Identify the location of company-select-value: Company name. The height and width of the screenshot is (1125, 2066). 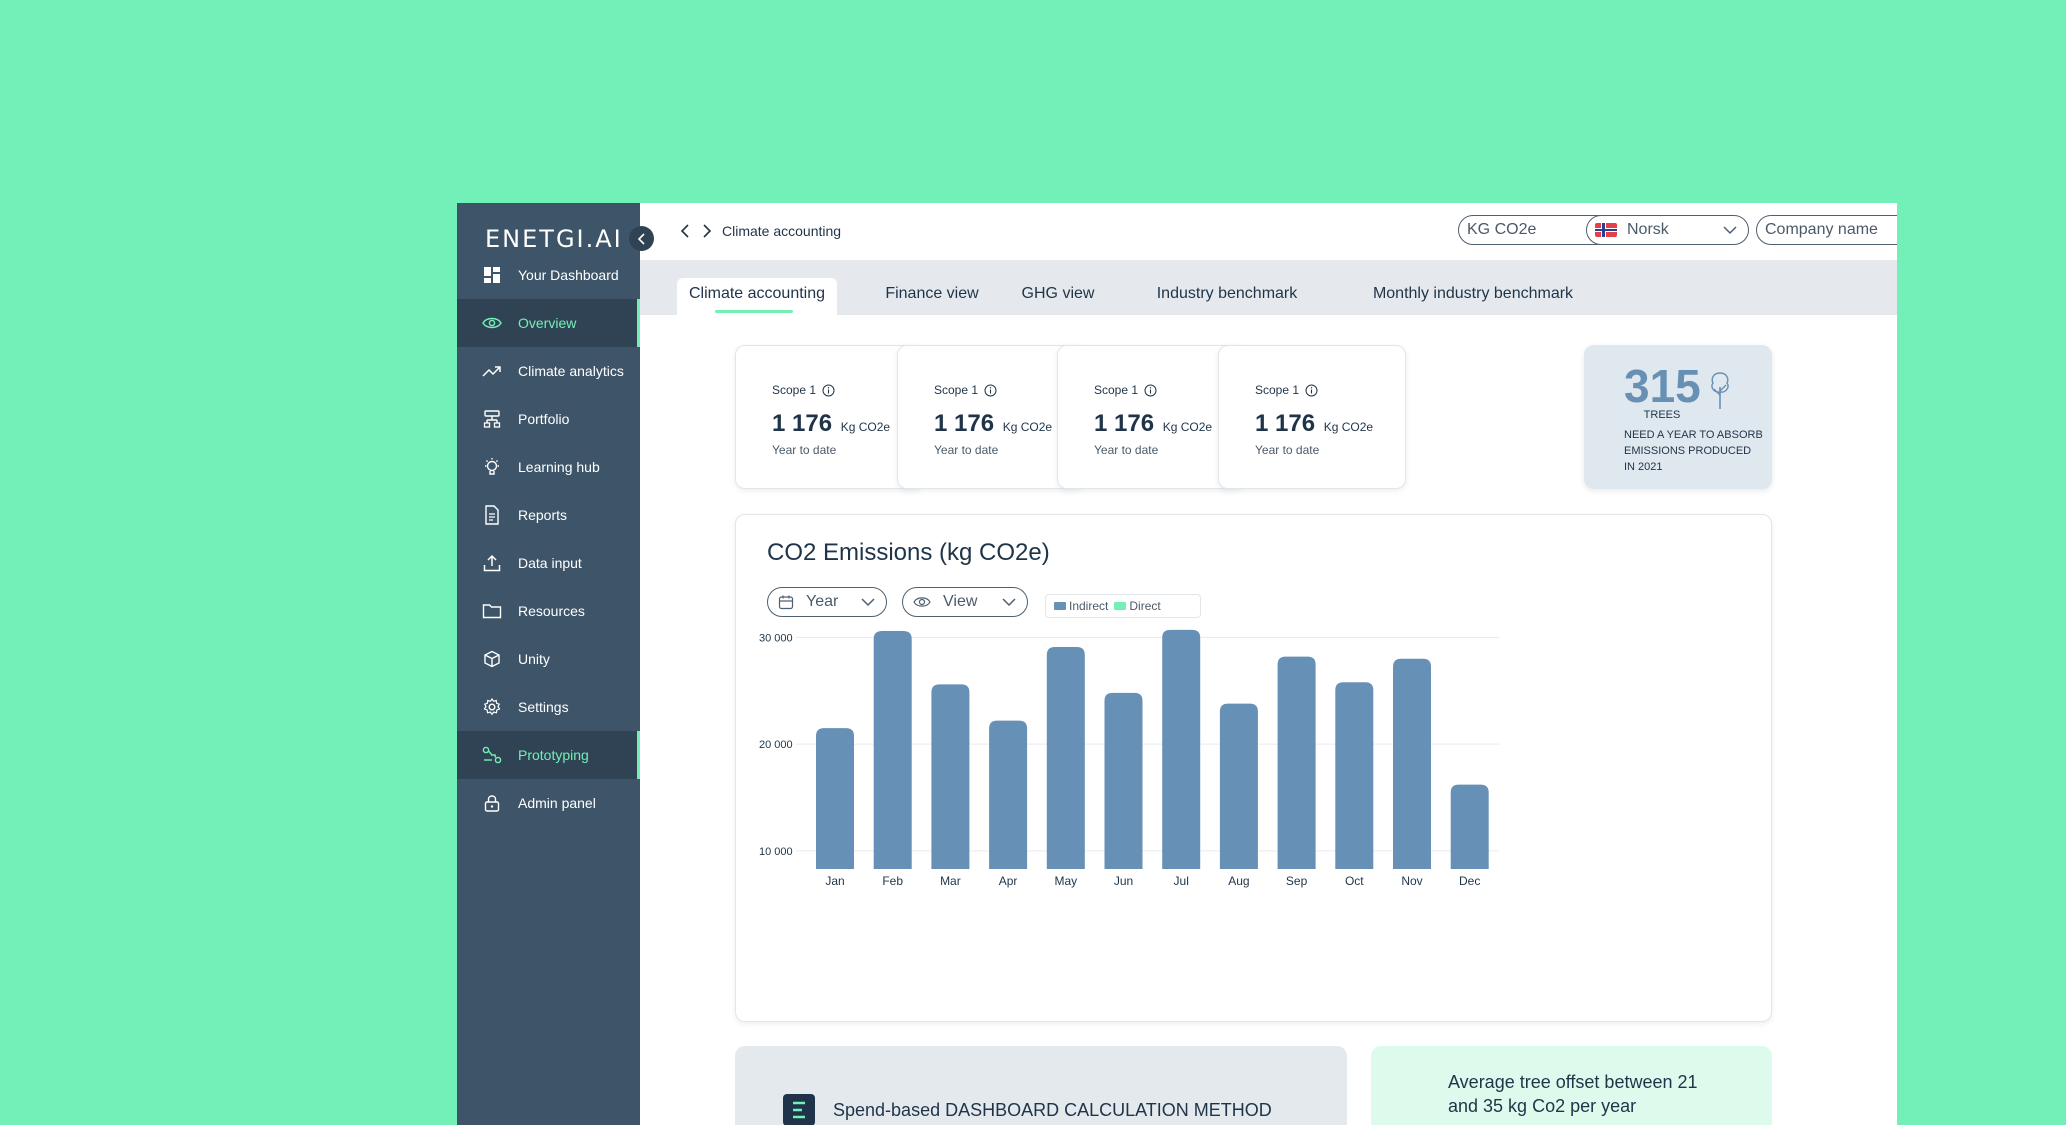
(1821, 229).